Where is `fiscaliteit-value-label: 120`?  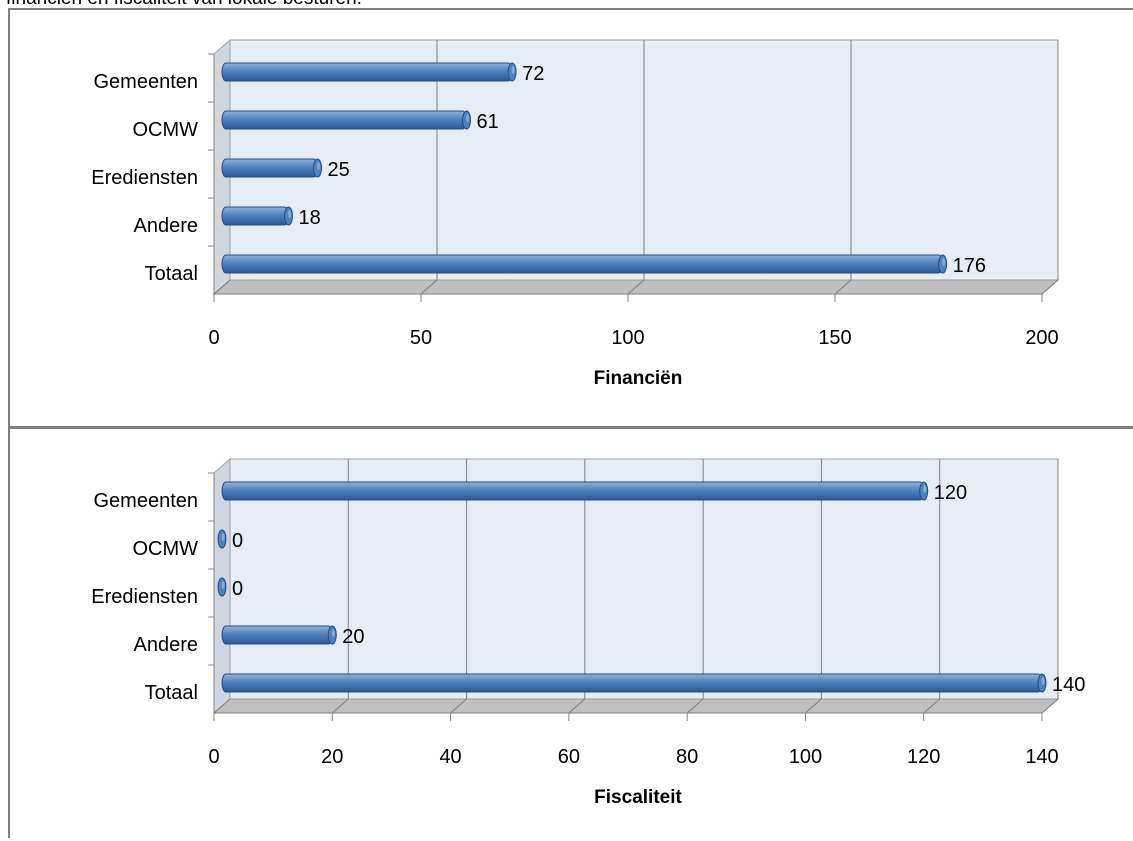 fiscaliteit-value-label: 120 is located at coordinates (950, 493).